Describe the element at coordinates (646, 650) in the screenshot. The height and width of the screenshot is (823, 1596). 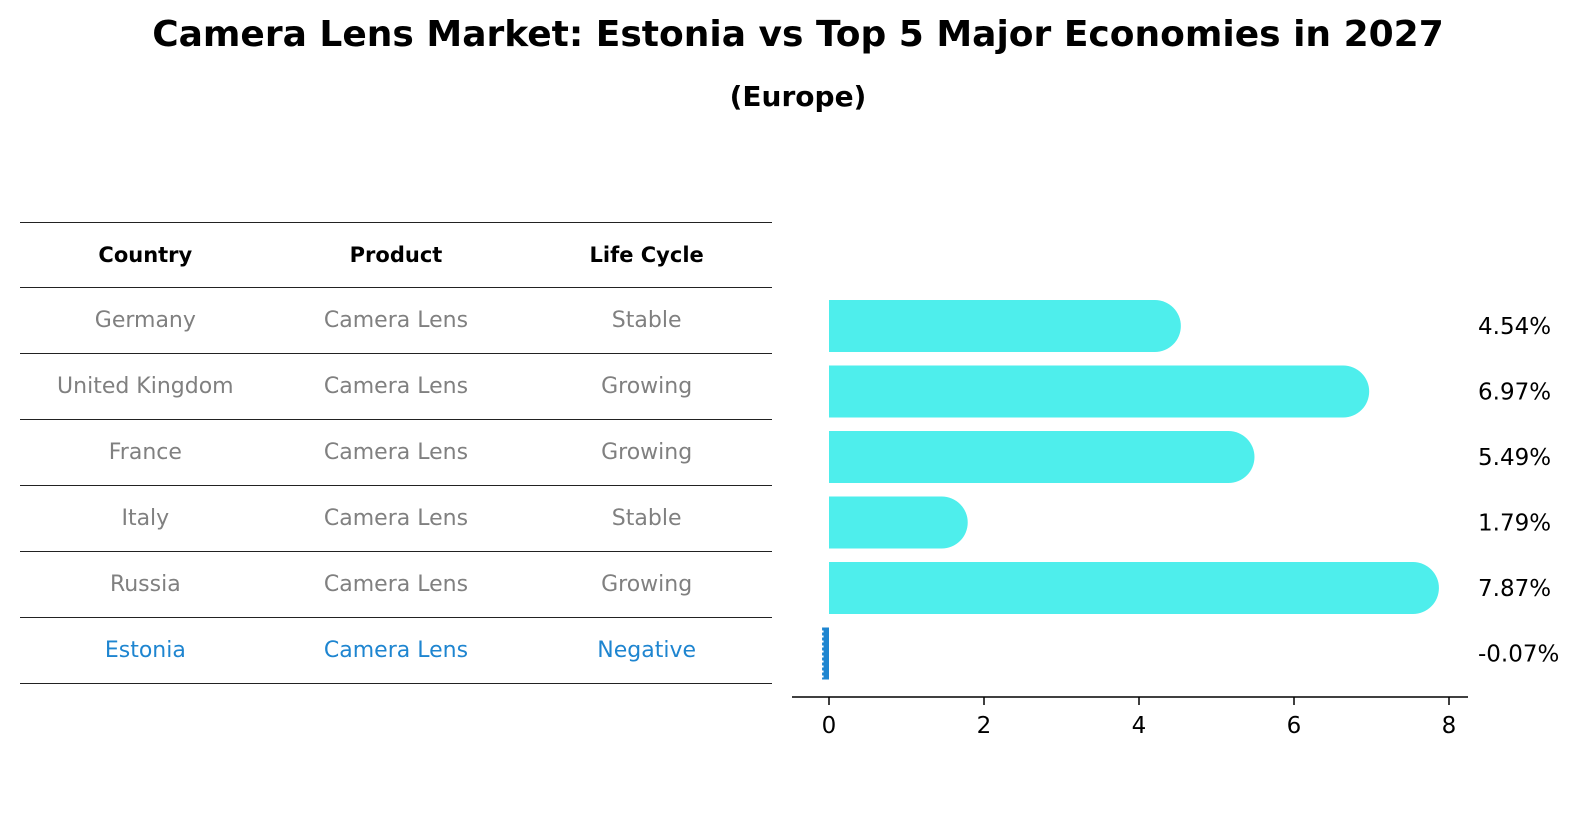
I see `cell-life-cycle: Negative` at that location.